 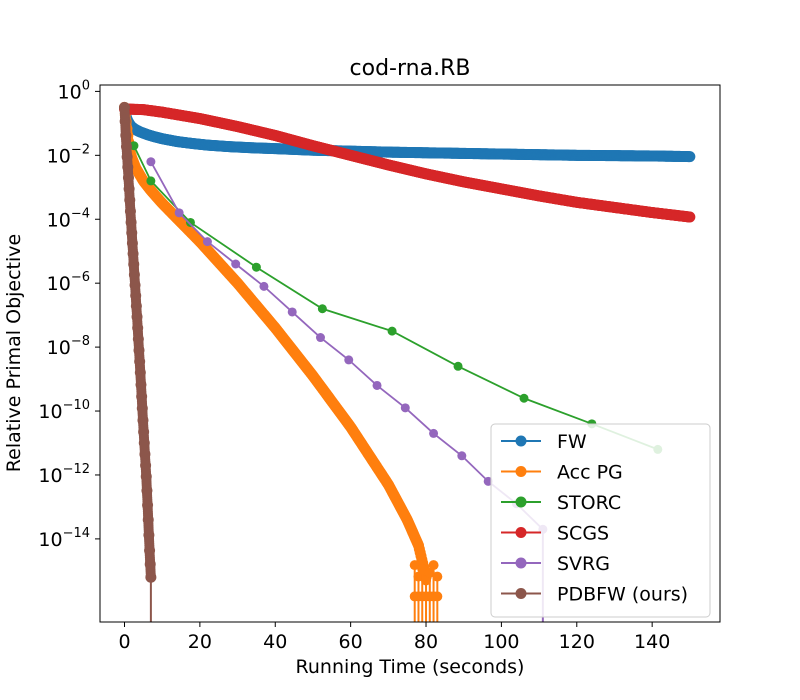 I want to click on chart-title: cod-rna.RB, so click(x=410, y=68).